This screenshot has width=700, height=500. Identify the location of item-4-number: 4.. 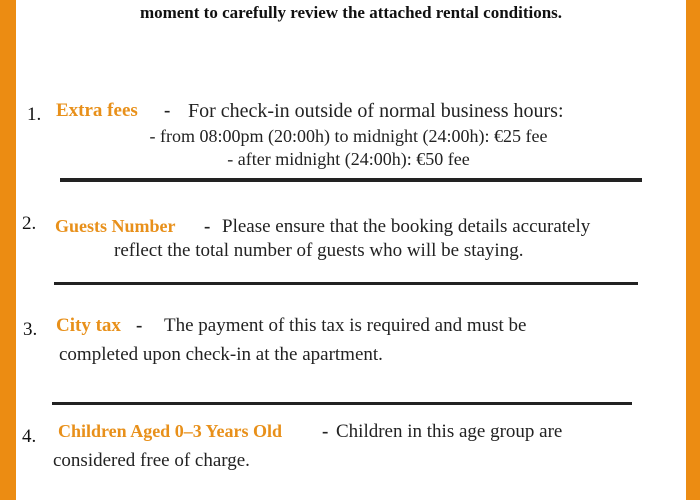
(29, 436).